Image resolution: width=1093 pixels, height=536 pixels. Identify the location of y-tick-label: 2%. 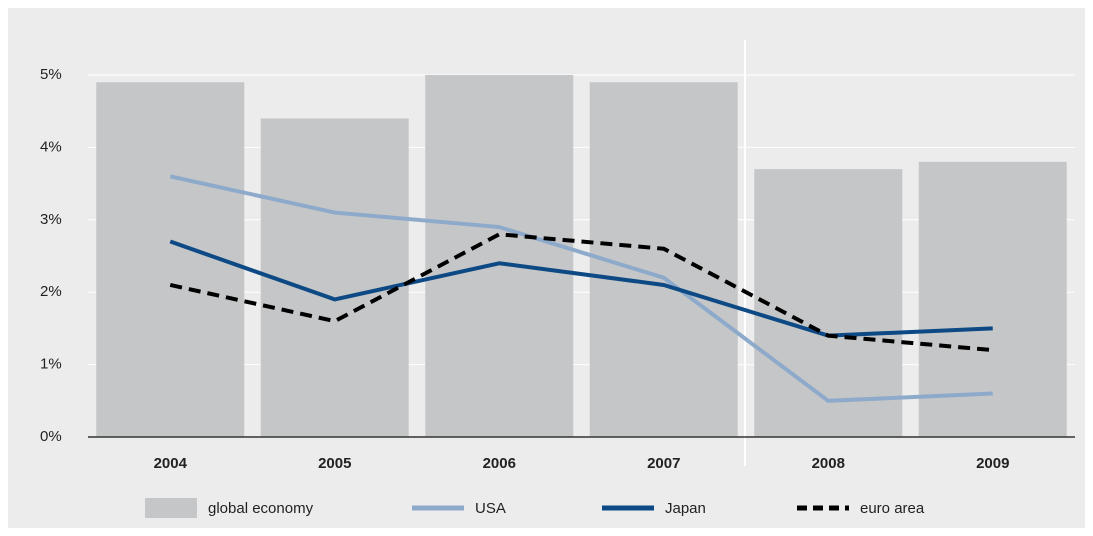
(51, 291).